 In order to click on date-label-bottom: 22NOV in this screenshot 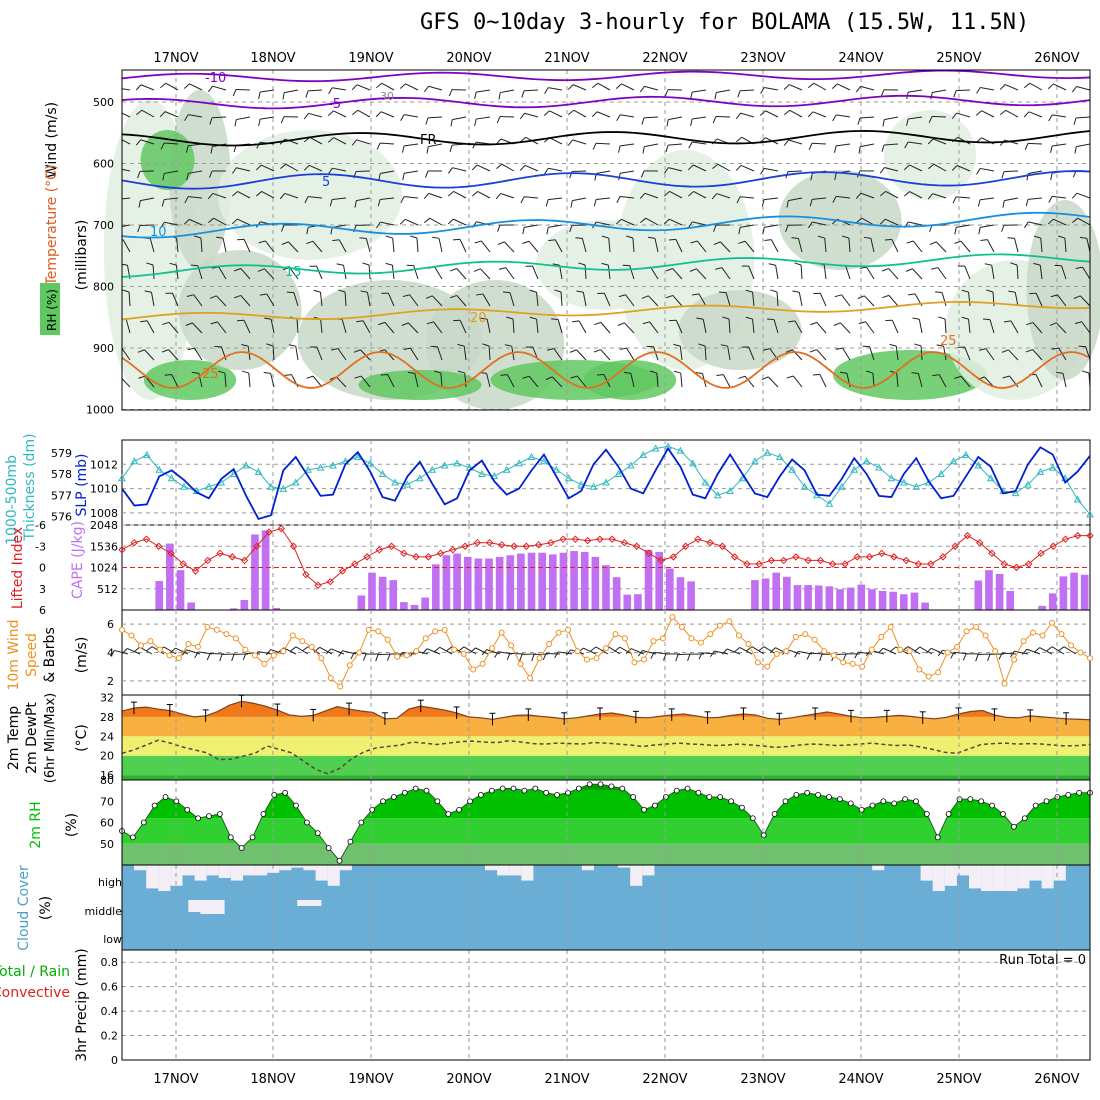, I will do `click(664, 1079)`.